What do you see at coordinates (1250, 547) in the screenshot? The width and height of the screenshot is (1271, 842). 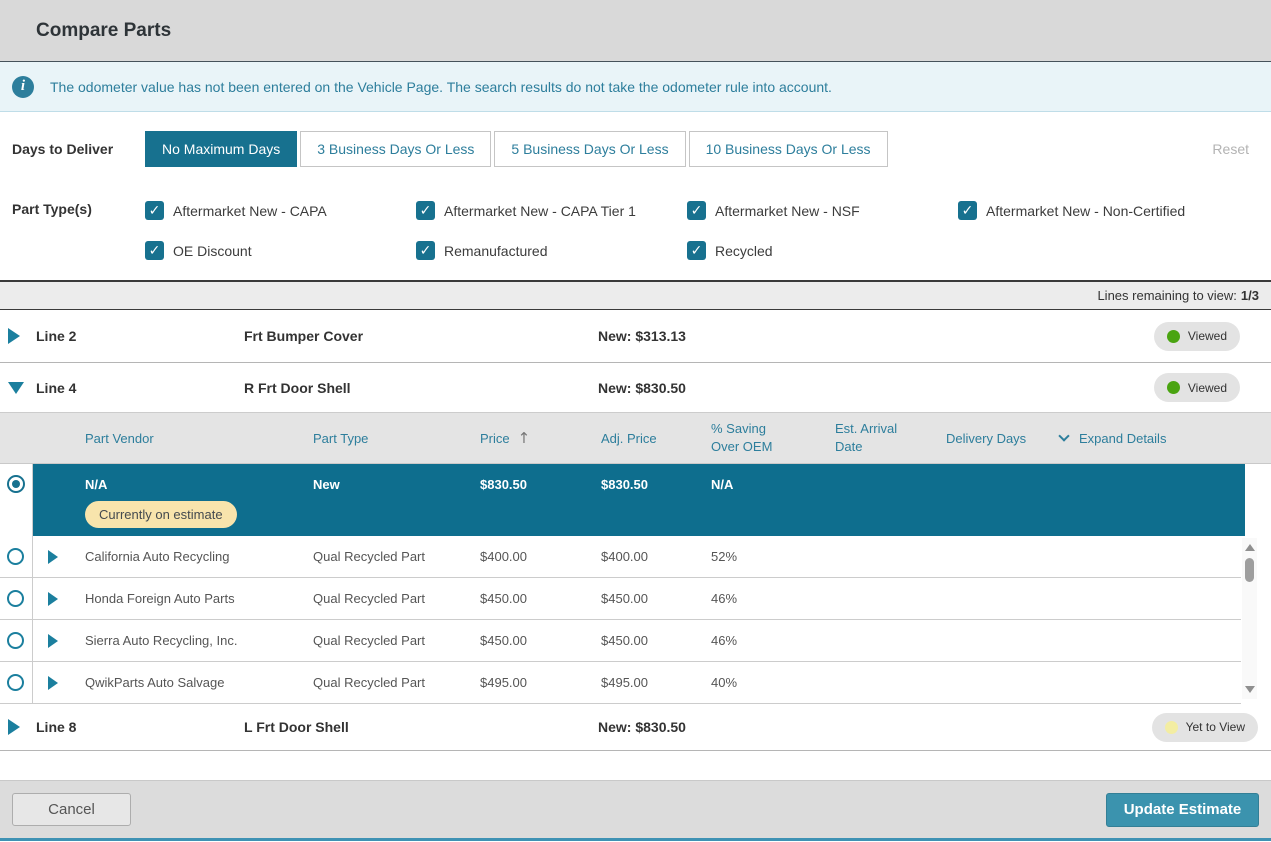 I see `scroll-up-icon` at bounding box center [1250, 547].